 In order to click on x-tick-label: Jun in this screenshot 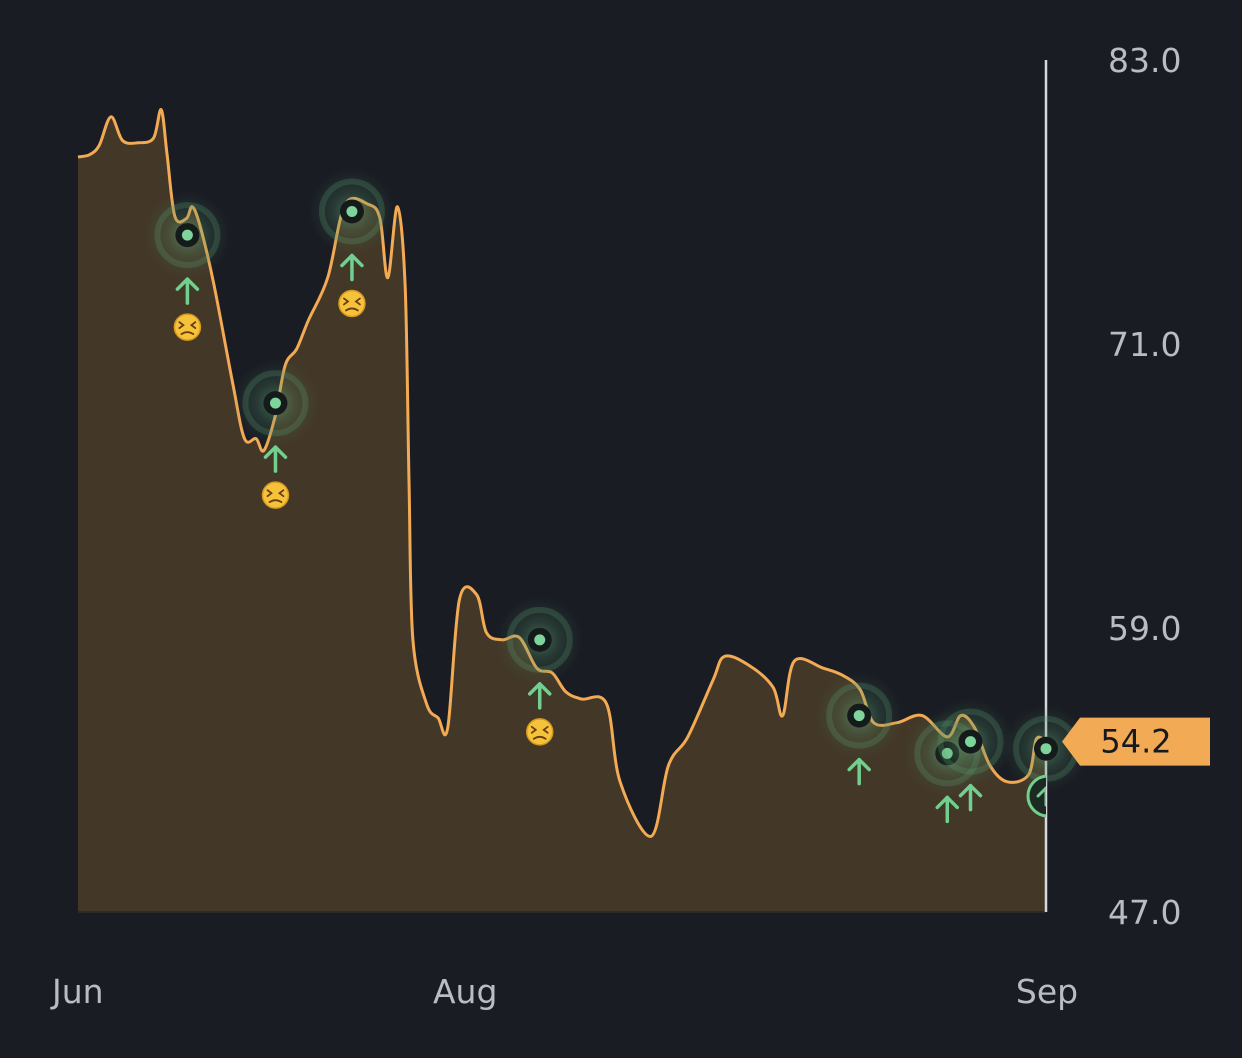, I will do `click(77, 991)`.